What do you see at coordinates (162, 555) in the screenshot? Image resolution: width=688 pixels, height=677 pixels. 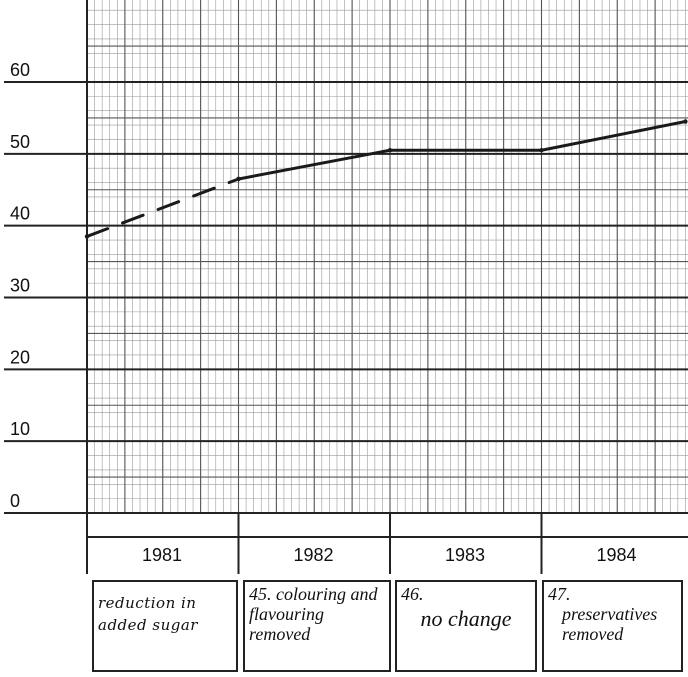 I see `x-tick-label: 1981` at bounding box center [162, 555].